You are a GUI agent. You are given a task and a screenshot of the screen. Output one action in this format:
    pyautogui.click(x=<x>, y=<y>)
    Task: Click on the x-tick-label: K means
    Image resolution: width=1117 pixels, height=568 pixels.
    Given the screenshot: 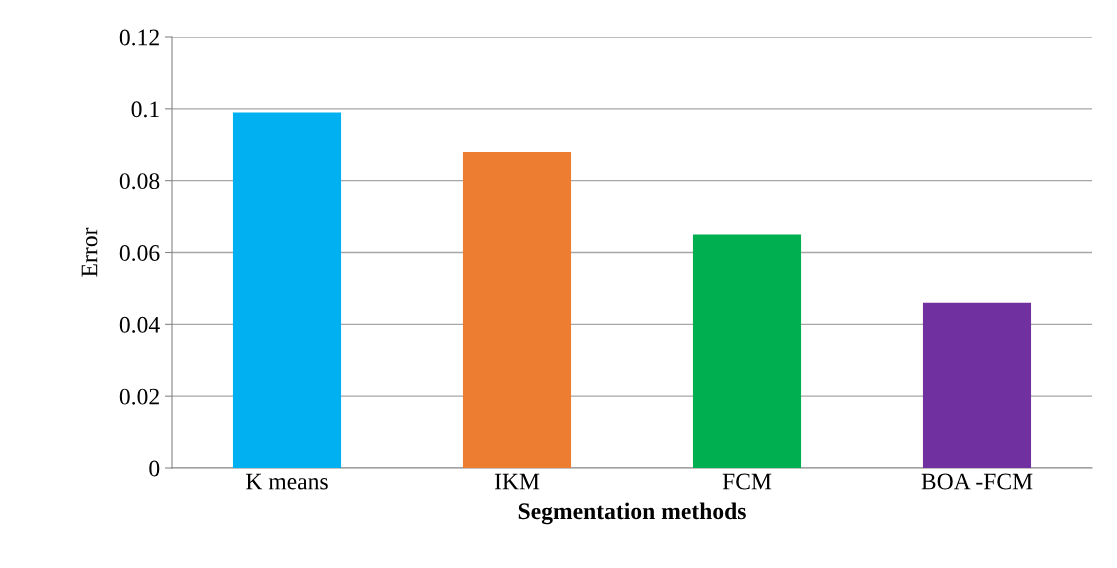 What is the action you would take?
    pyautogui.click(x=287, y=481)
    